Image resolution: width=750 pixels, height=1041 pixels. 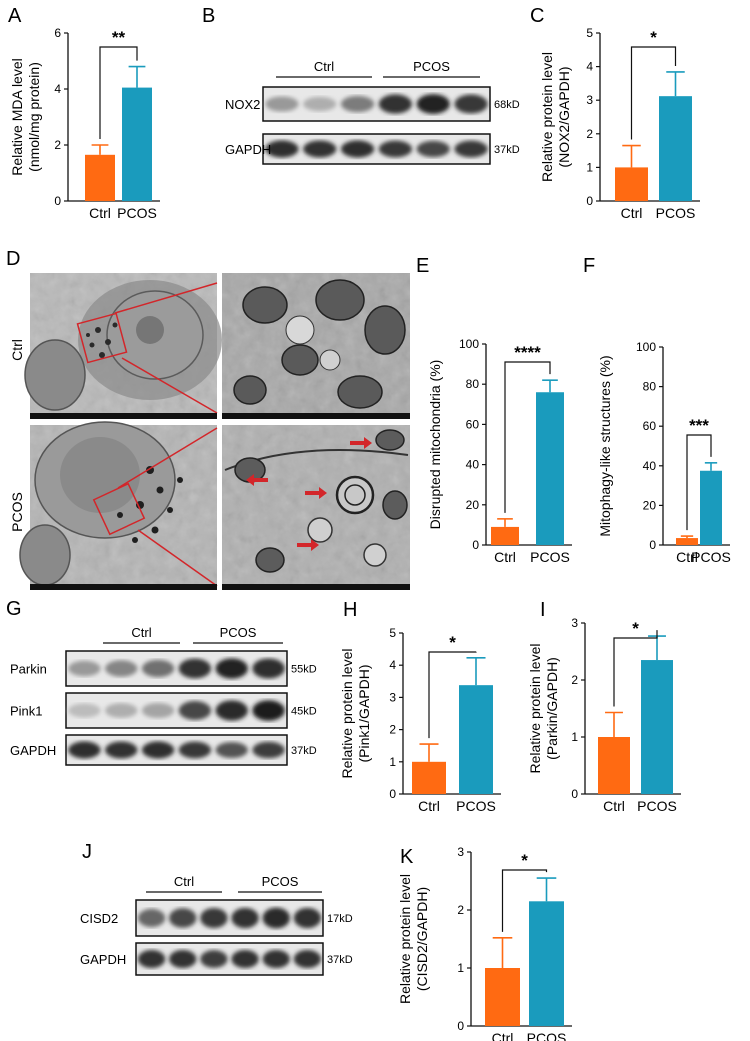 What do you see at coordinates (676, 213) in the screenshot?
I see `category-label-c-1: PCOS` at bounding box center [676, 213].